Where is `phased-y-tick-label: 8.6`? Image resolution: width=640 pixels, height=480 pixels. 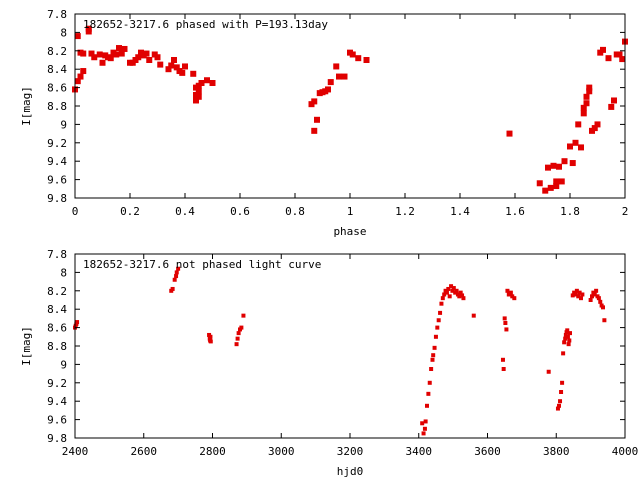
phased-y-tick-label: 8.6 is located at coordinates (57, 88).